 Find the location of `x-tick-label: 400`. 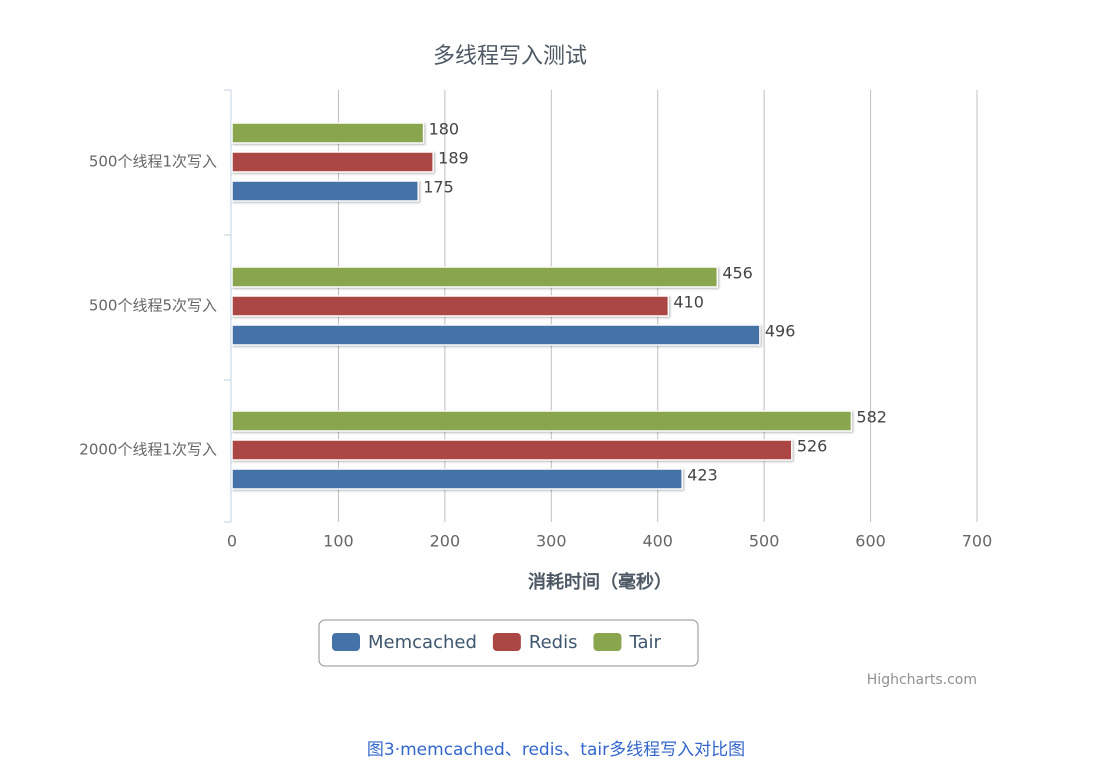

x-tick-label: 400 is located at coordinates (657, 541).